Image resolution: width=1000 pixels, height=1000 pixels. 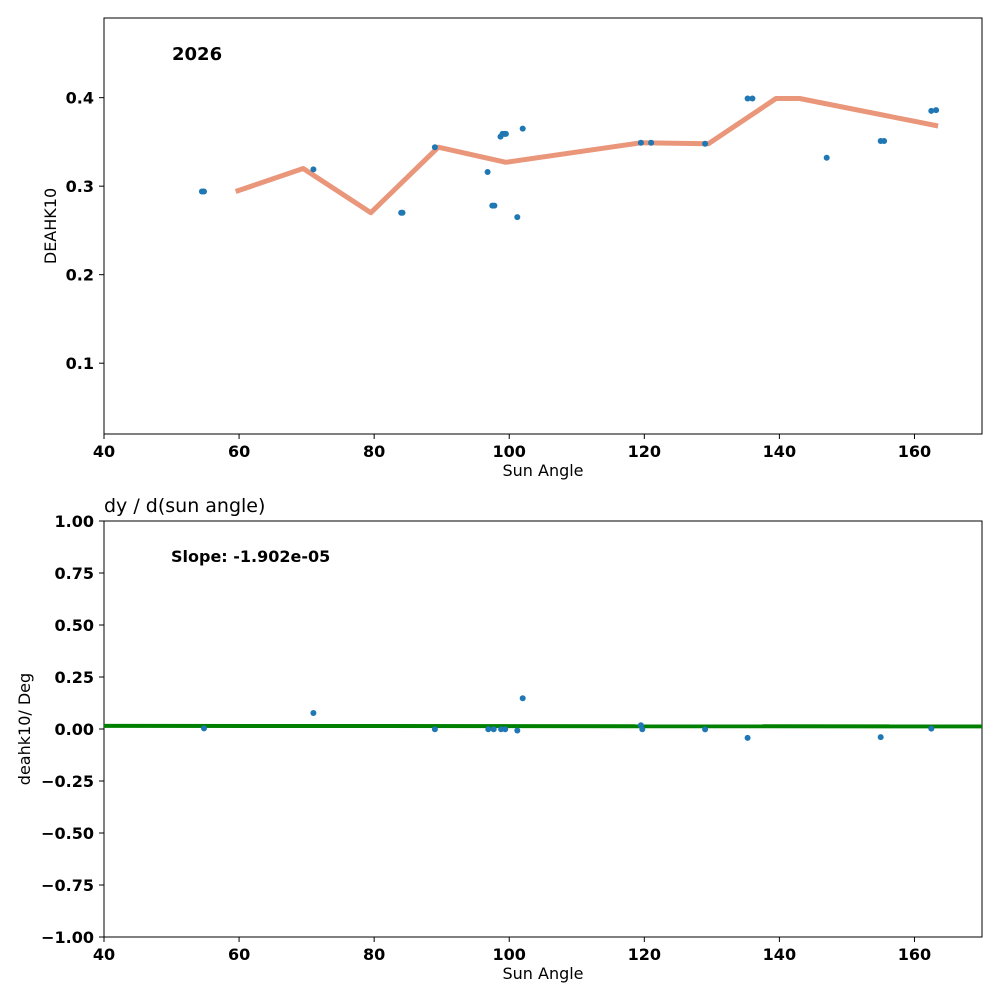 I want to click on y-tick-label: −0.75, so click(x=67, y=885).